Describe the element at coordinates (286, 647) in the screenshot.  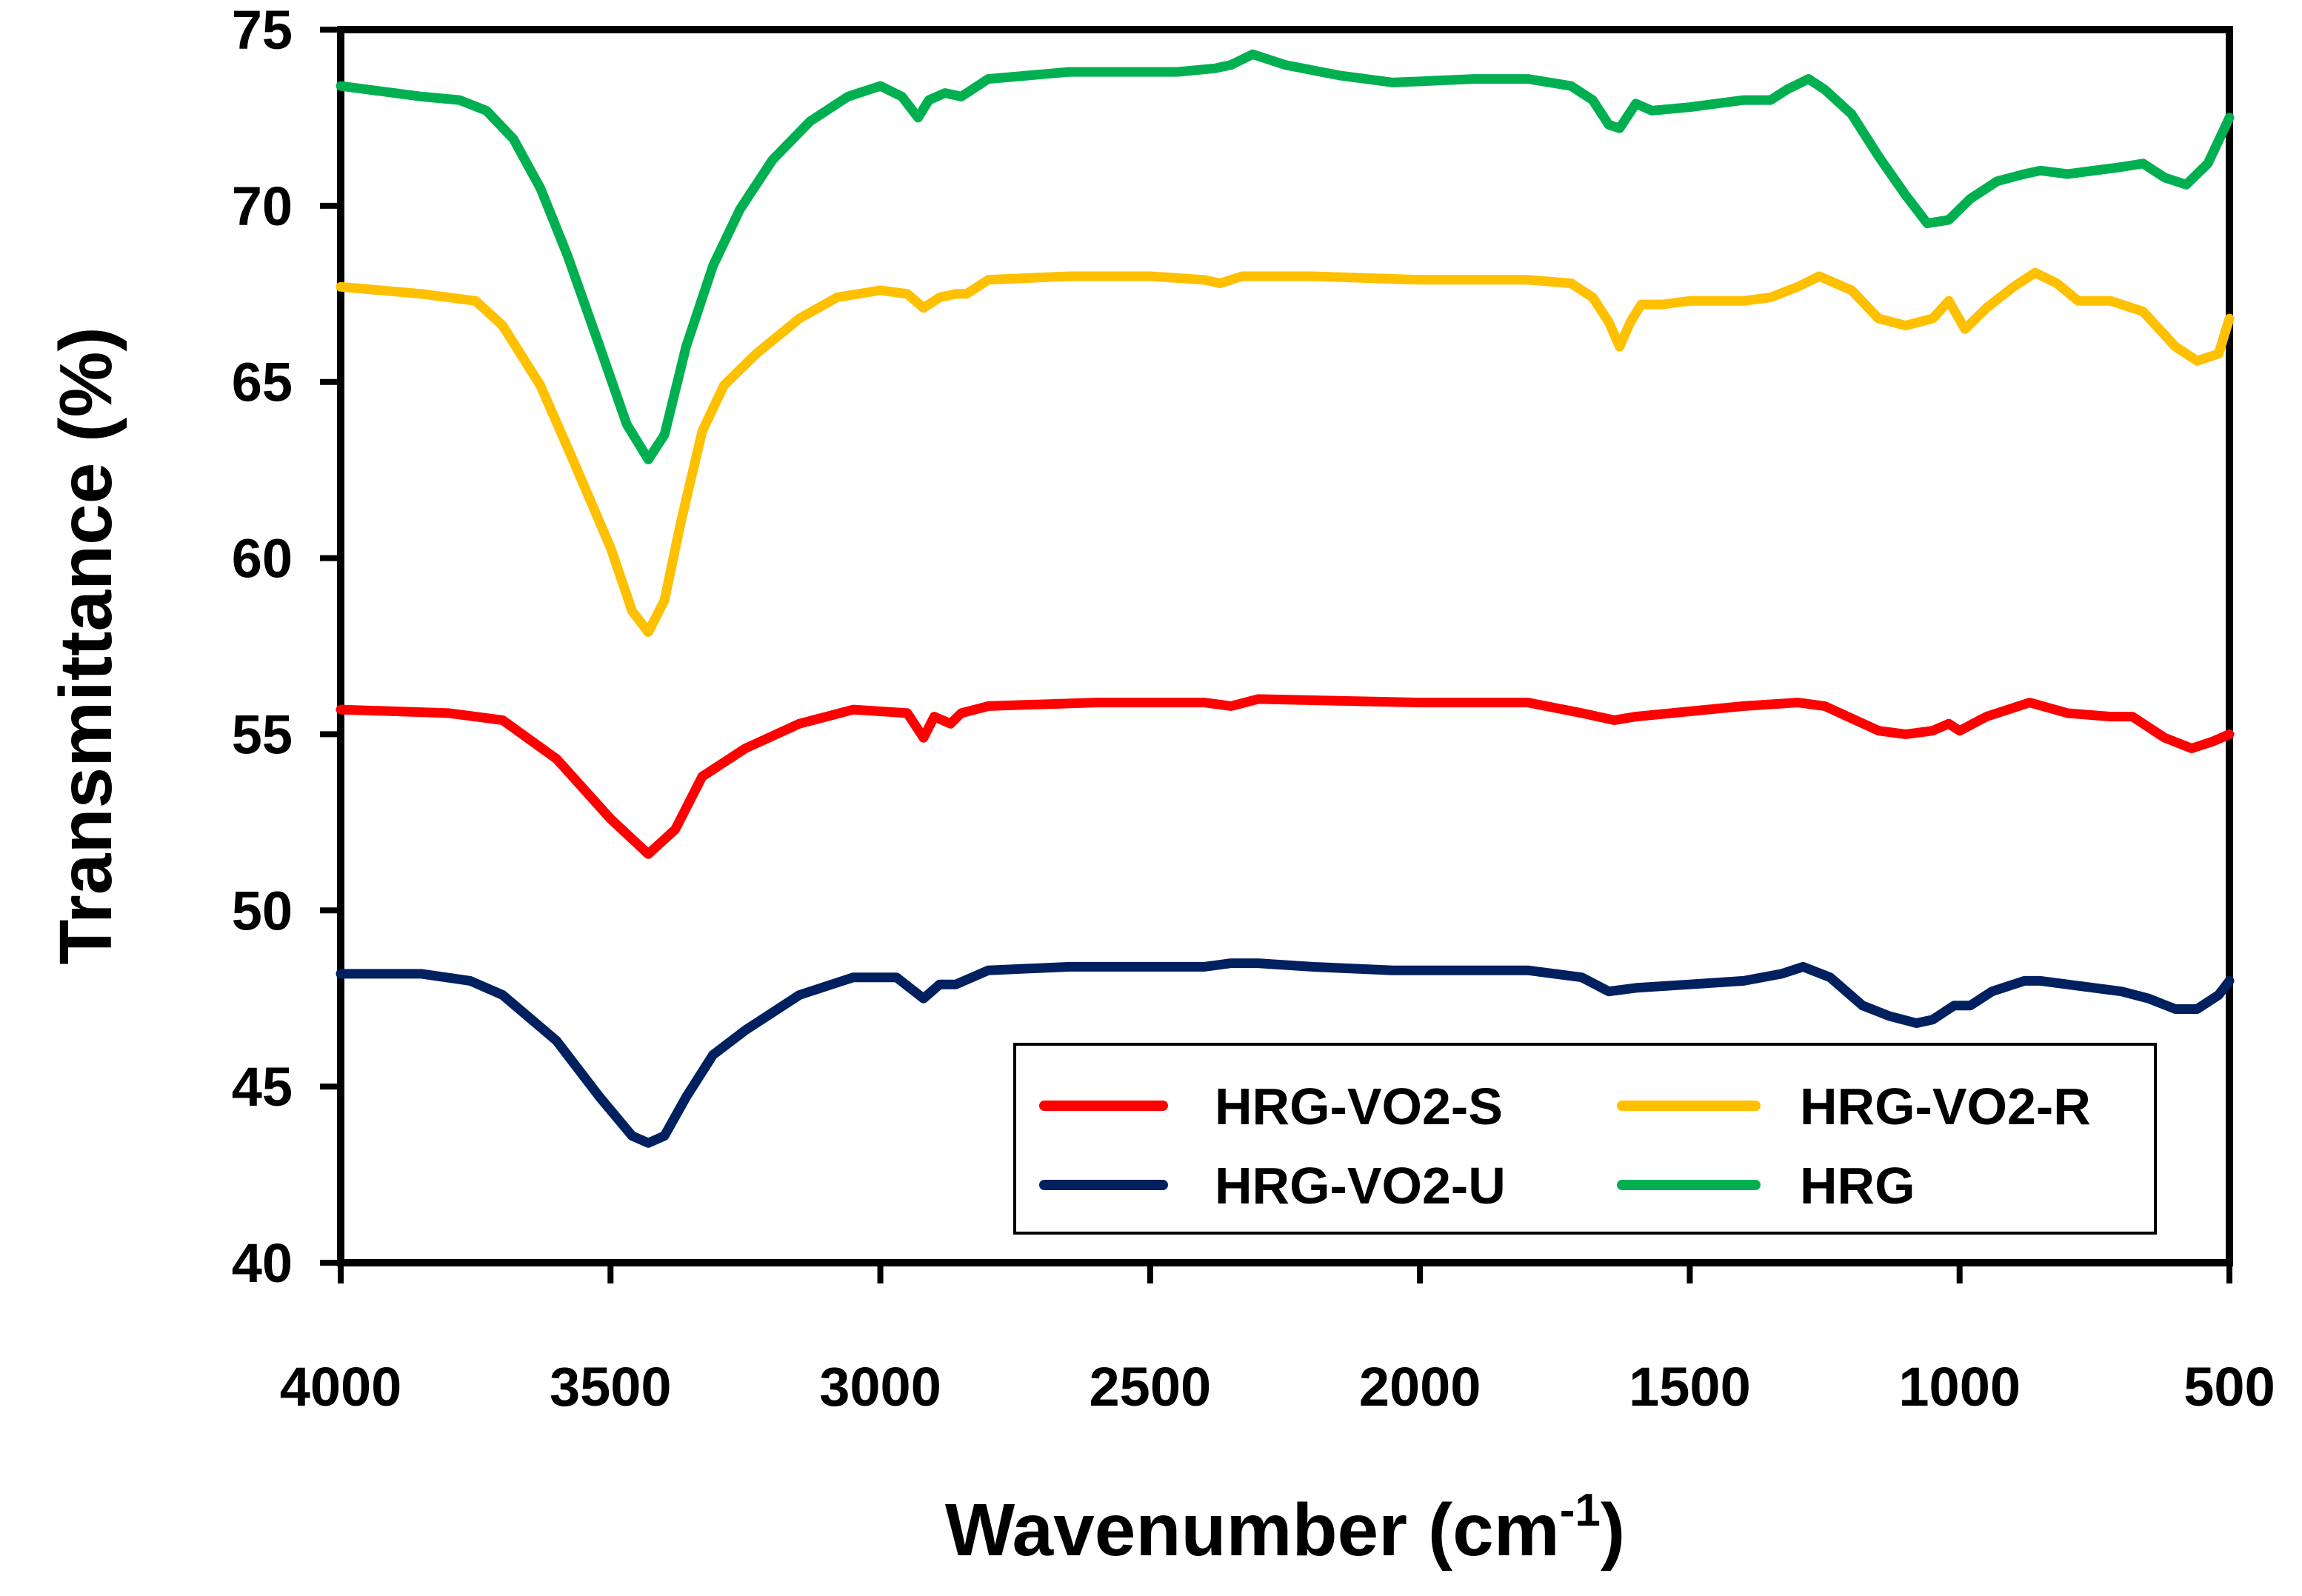
I see `y-axis-ticks: 40 45 50 55 60 65 70 75` at that location.